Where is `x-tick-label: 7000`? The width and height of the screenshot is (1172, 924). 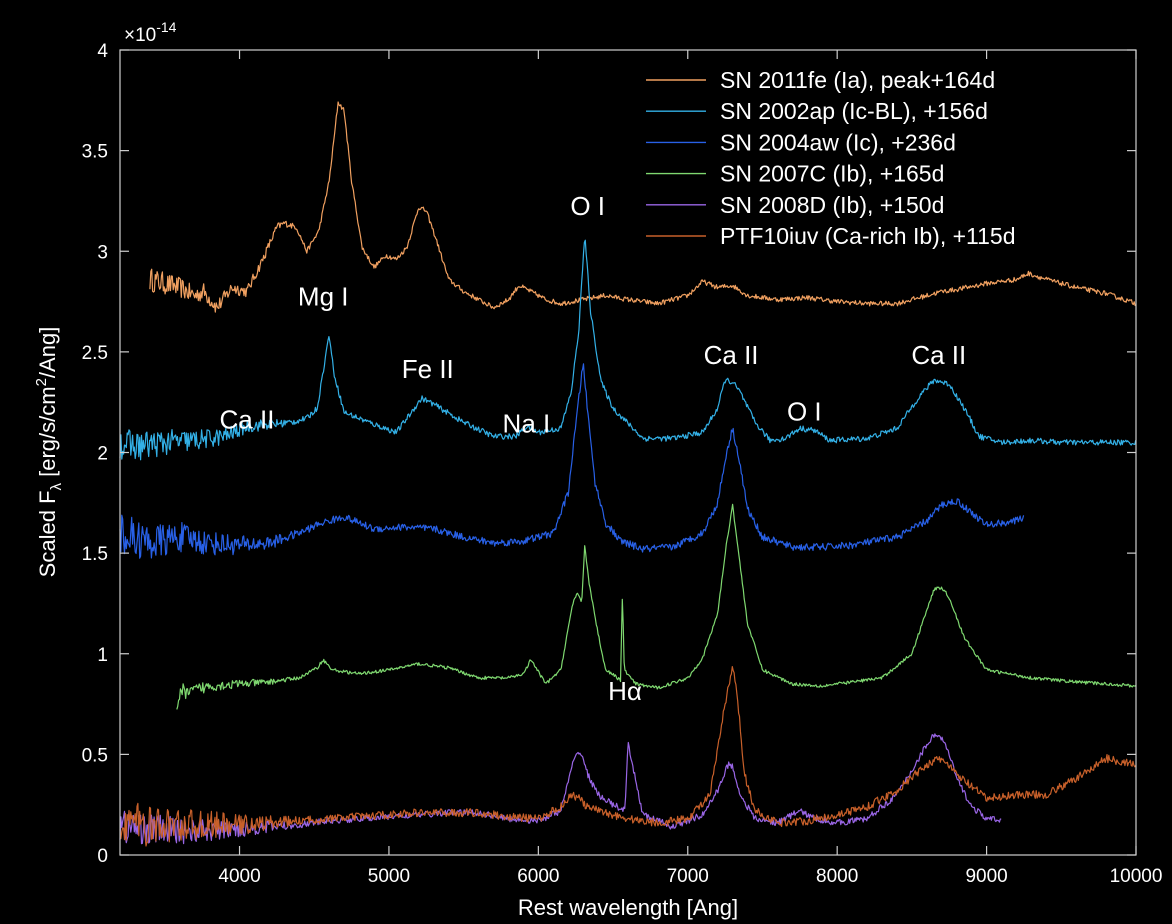
x-tick-label: 7000 is located at coordinates (688, 876).